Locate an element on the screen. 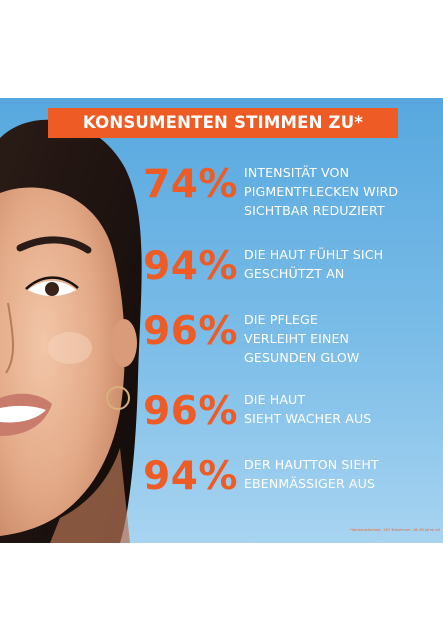 This screenshot has width=443, height=640. stat-line: VERLEIHT EINEN is located at coordinates (297, 338).